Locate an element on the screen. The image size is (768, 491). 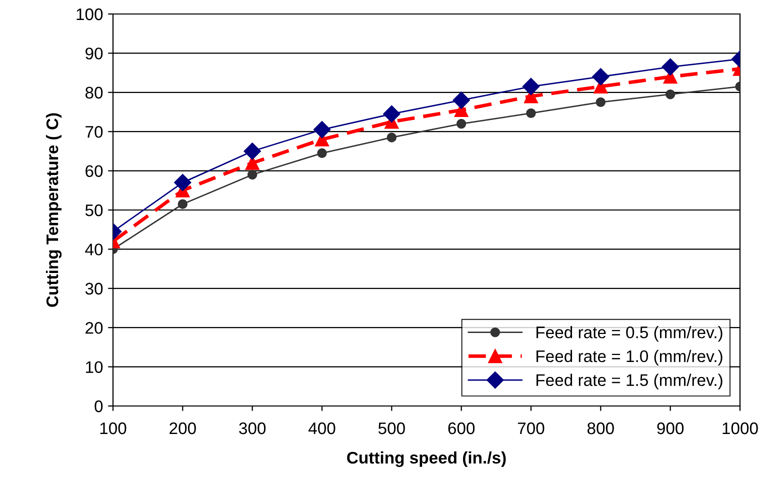
y-tick-label: 50 is located at coordinates (94, 210).